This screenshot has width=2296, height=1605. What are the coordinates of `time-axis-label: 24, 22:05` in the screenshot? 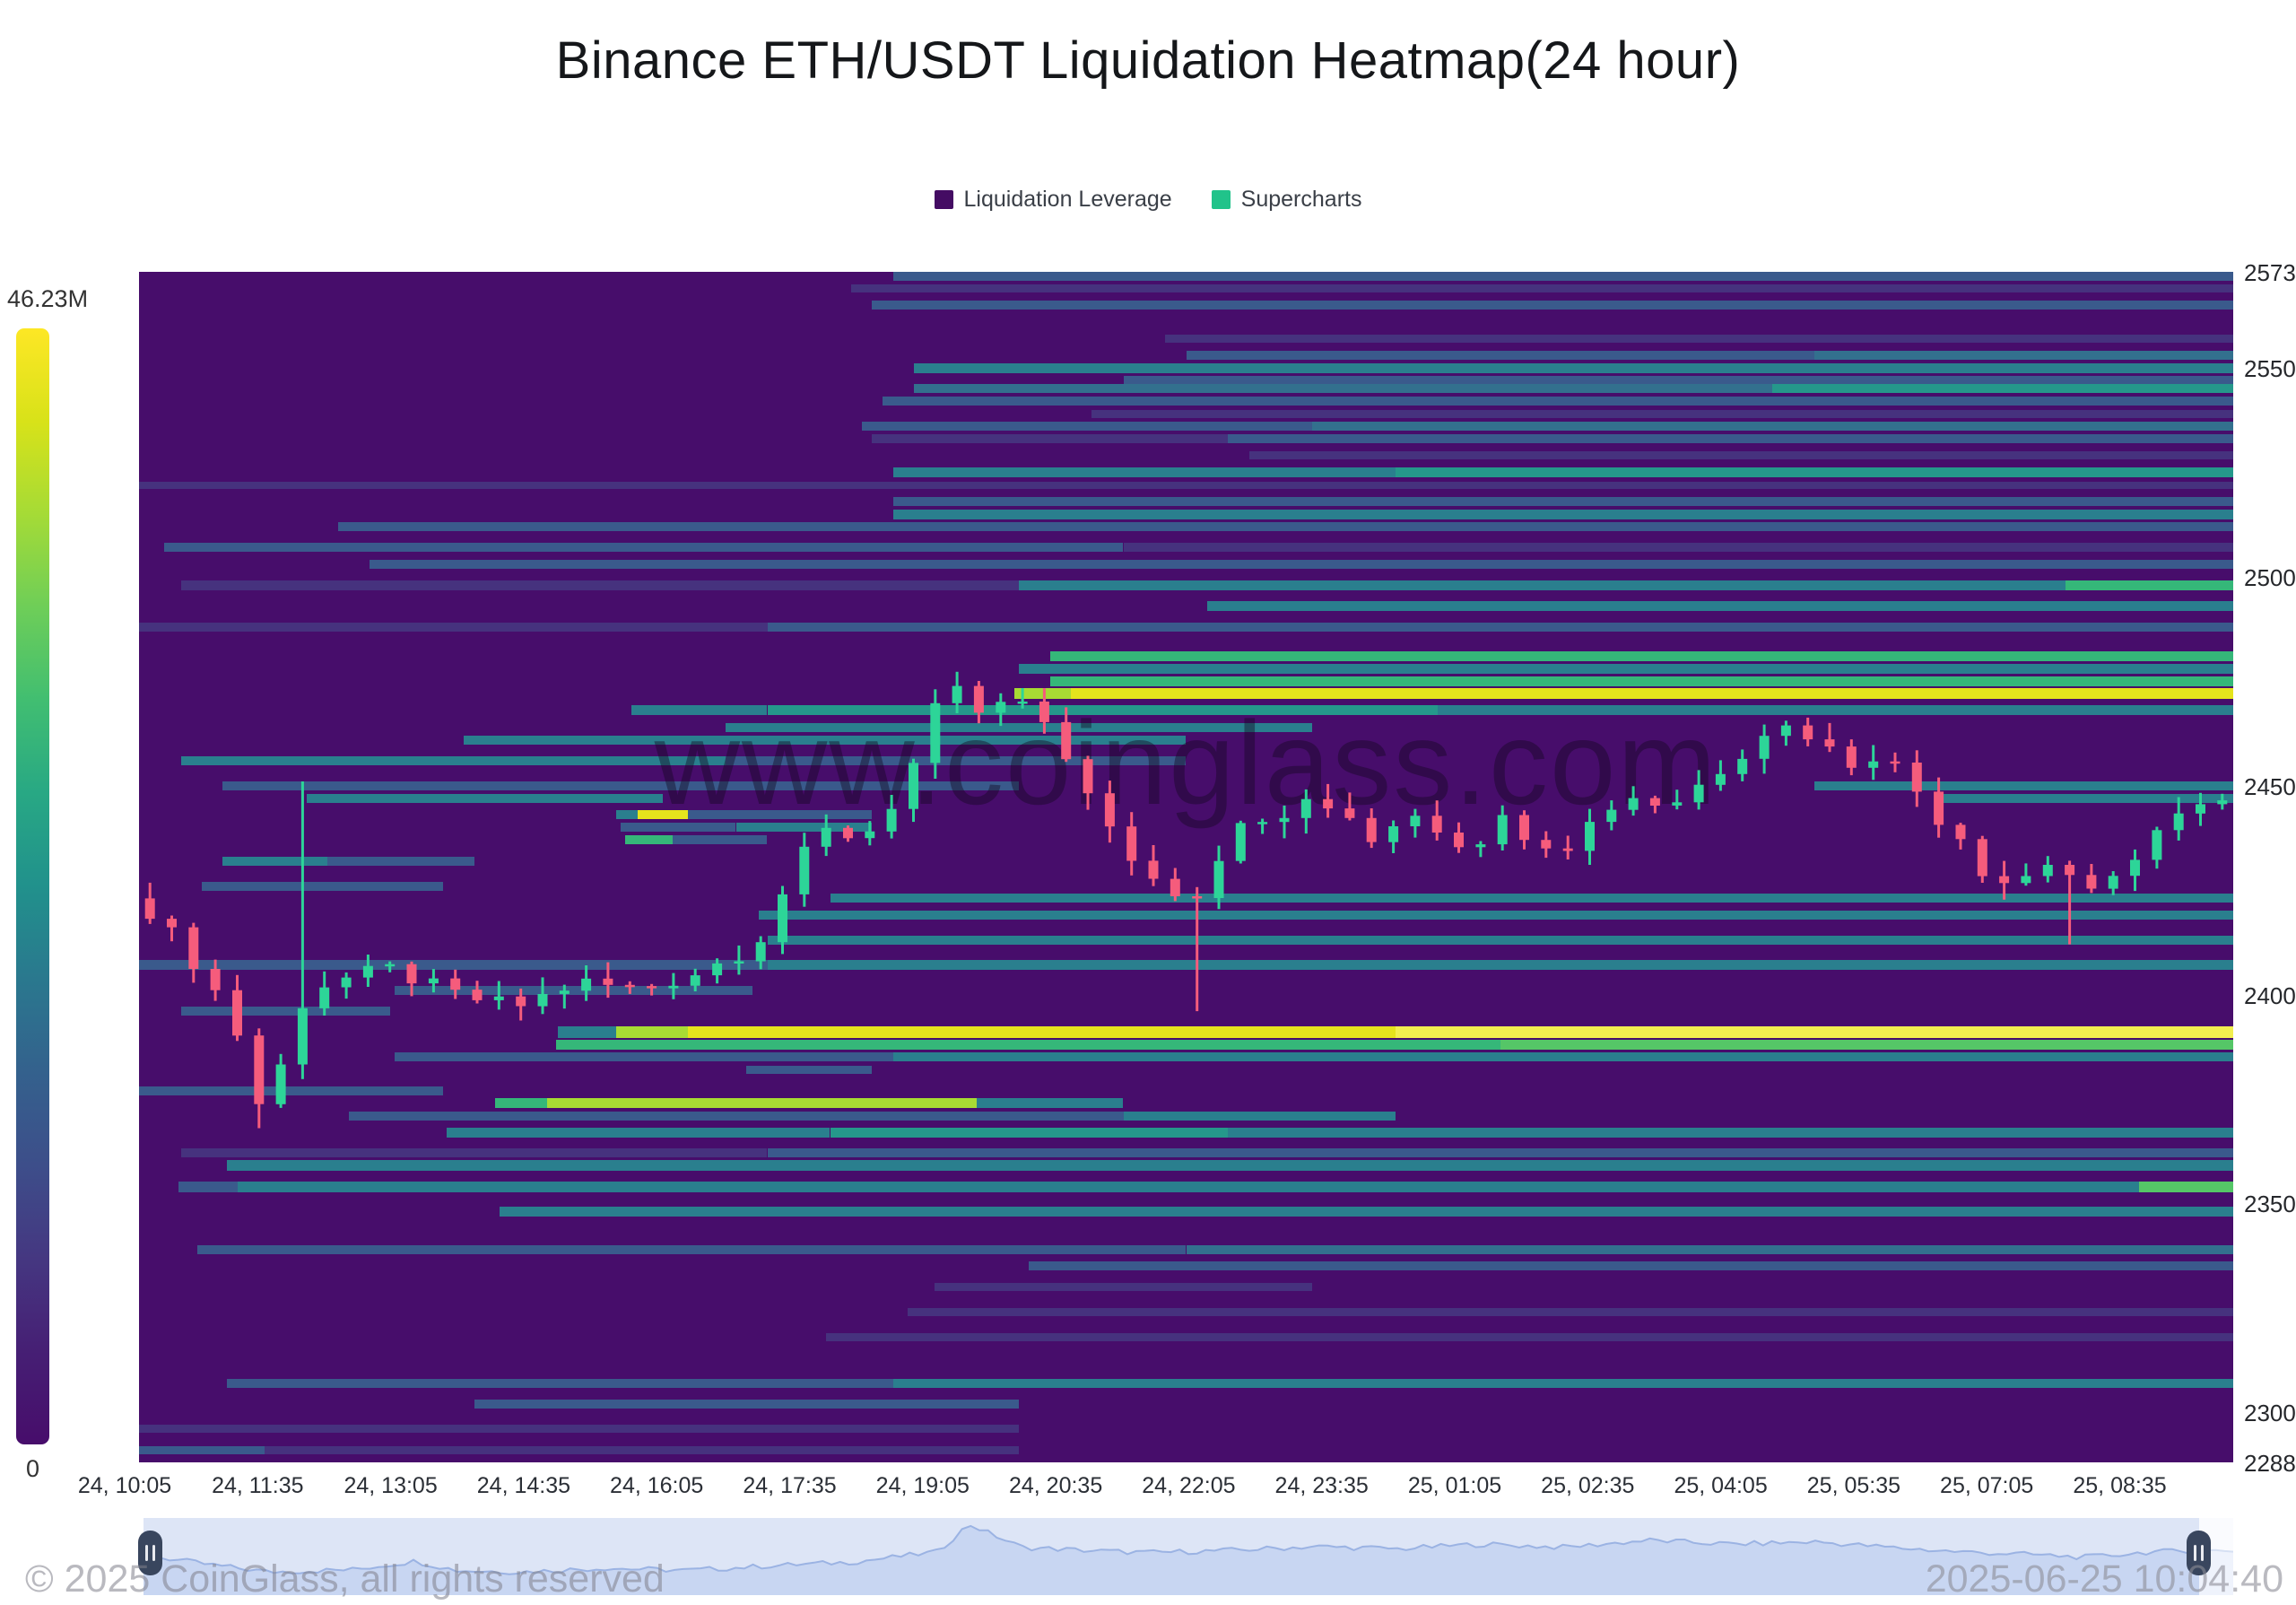 It's located at (1189, 1485).